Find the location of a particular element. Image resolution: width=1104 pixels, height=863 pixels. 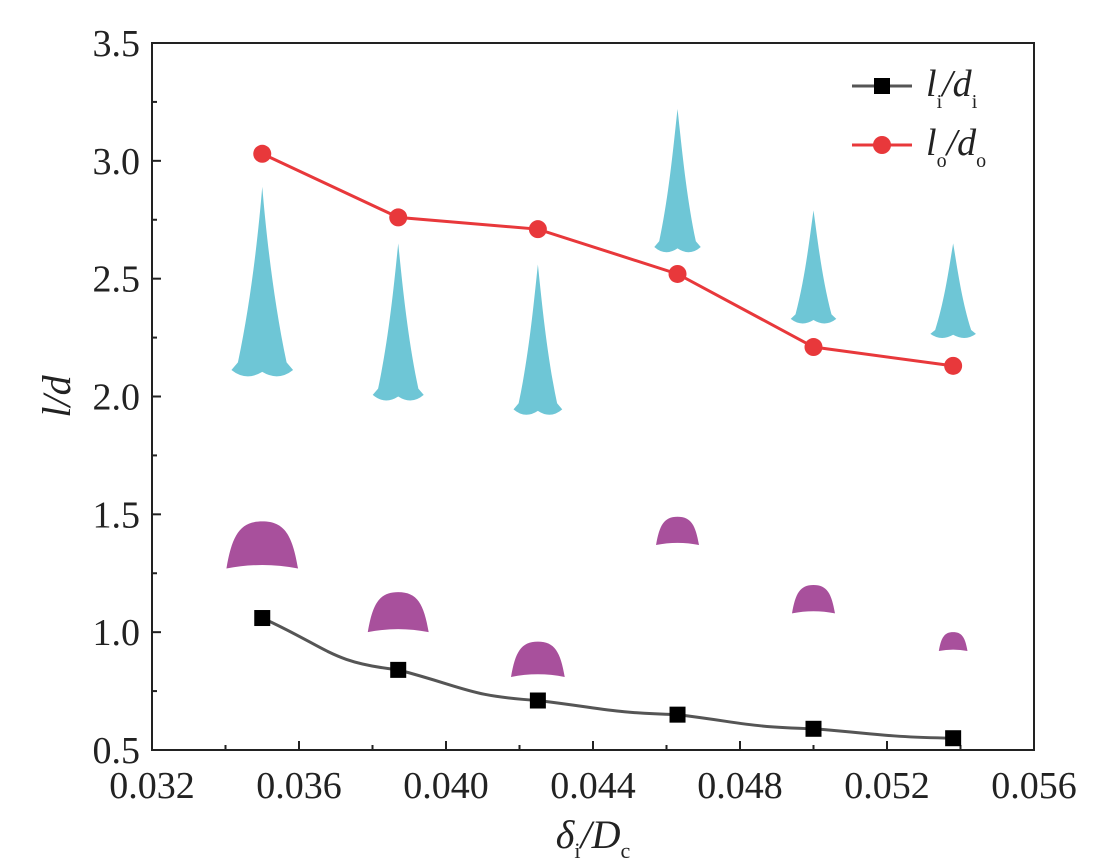

series-line is located at coordinates (607, 678).